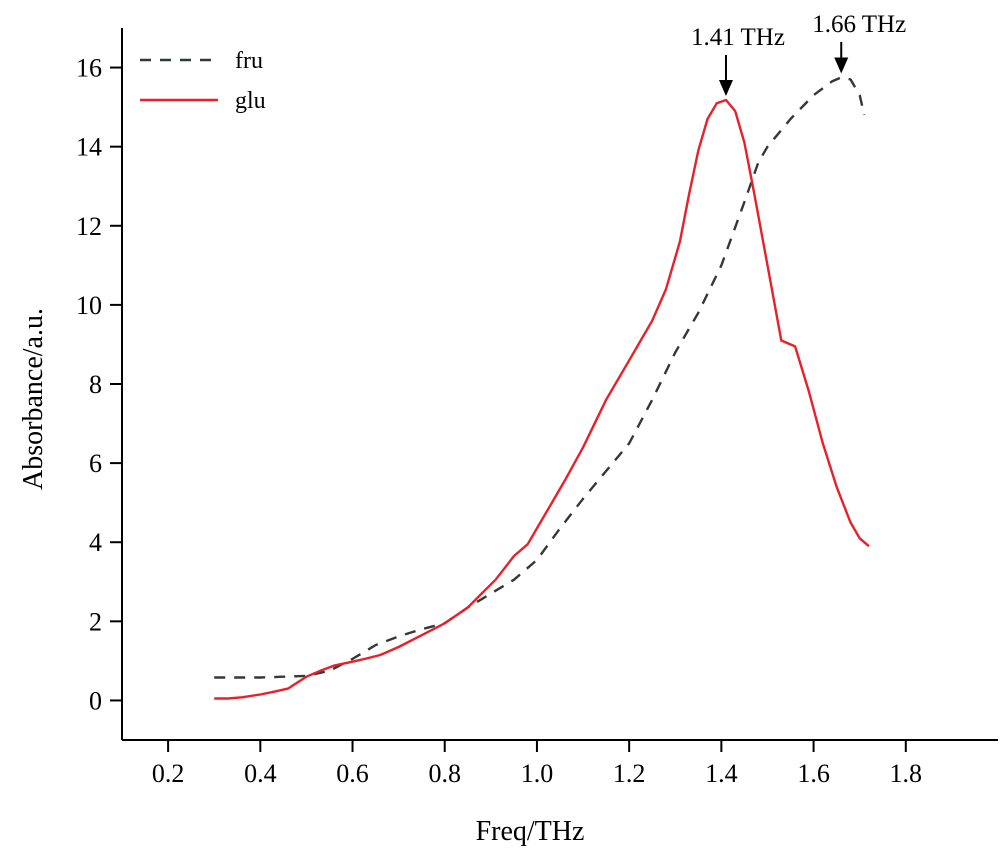  I want to click on x-ticks: 0.2 0.4 0.6 0.8 1.0 1.2 1.4 1.6 1.8, so click(537, 764).